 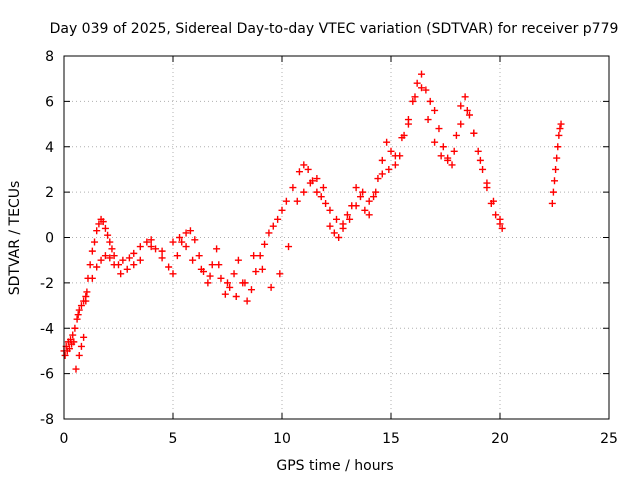 I want to click on y-tick-label: -8, so click(x=47, y=420).